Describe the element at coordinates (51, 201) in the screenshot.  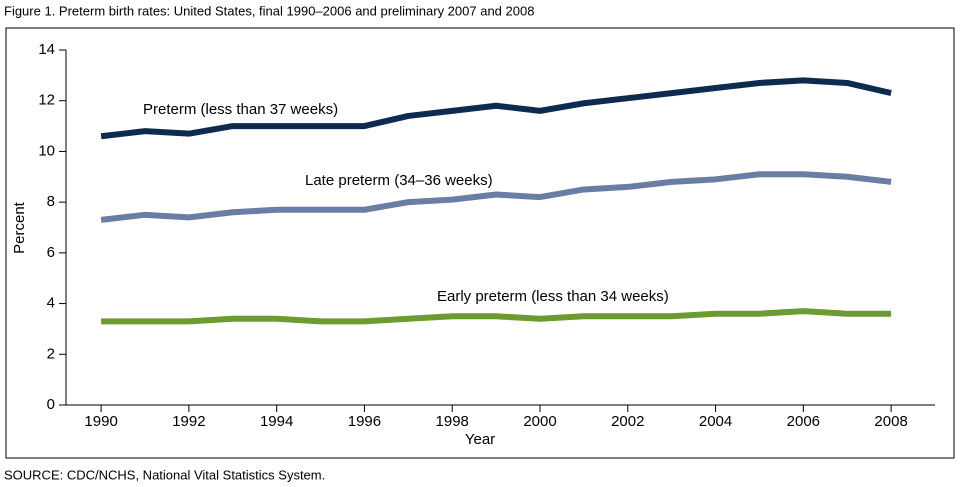
I see `y-tick-label: 8` at that location.